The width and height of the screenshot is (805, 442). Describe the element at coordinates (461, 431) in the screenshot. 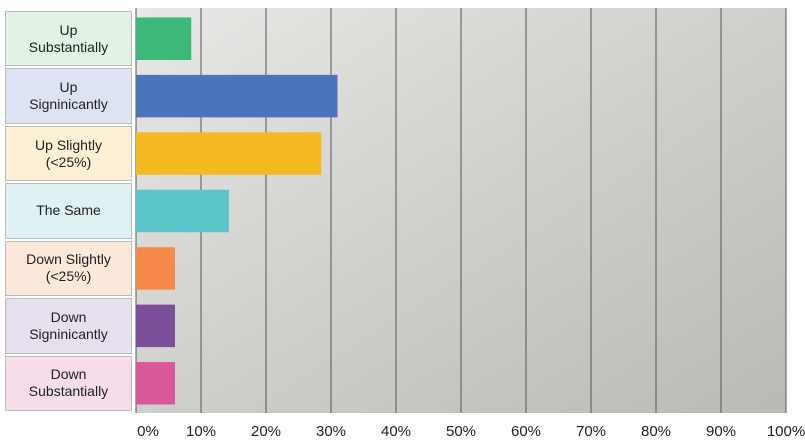

I see `x-tick-label: 50%` at that location.